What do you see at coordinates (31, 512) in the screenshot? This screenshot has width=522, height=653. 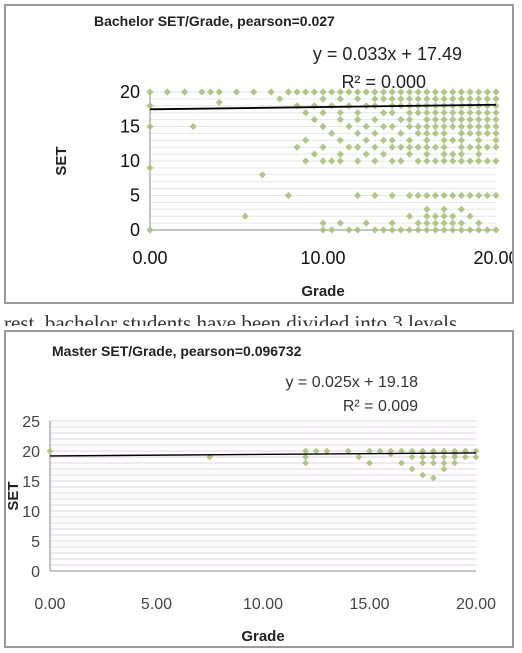 I see `y-tick-label: 10` at bounding box center [31, 512].